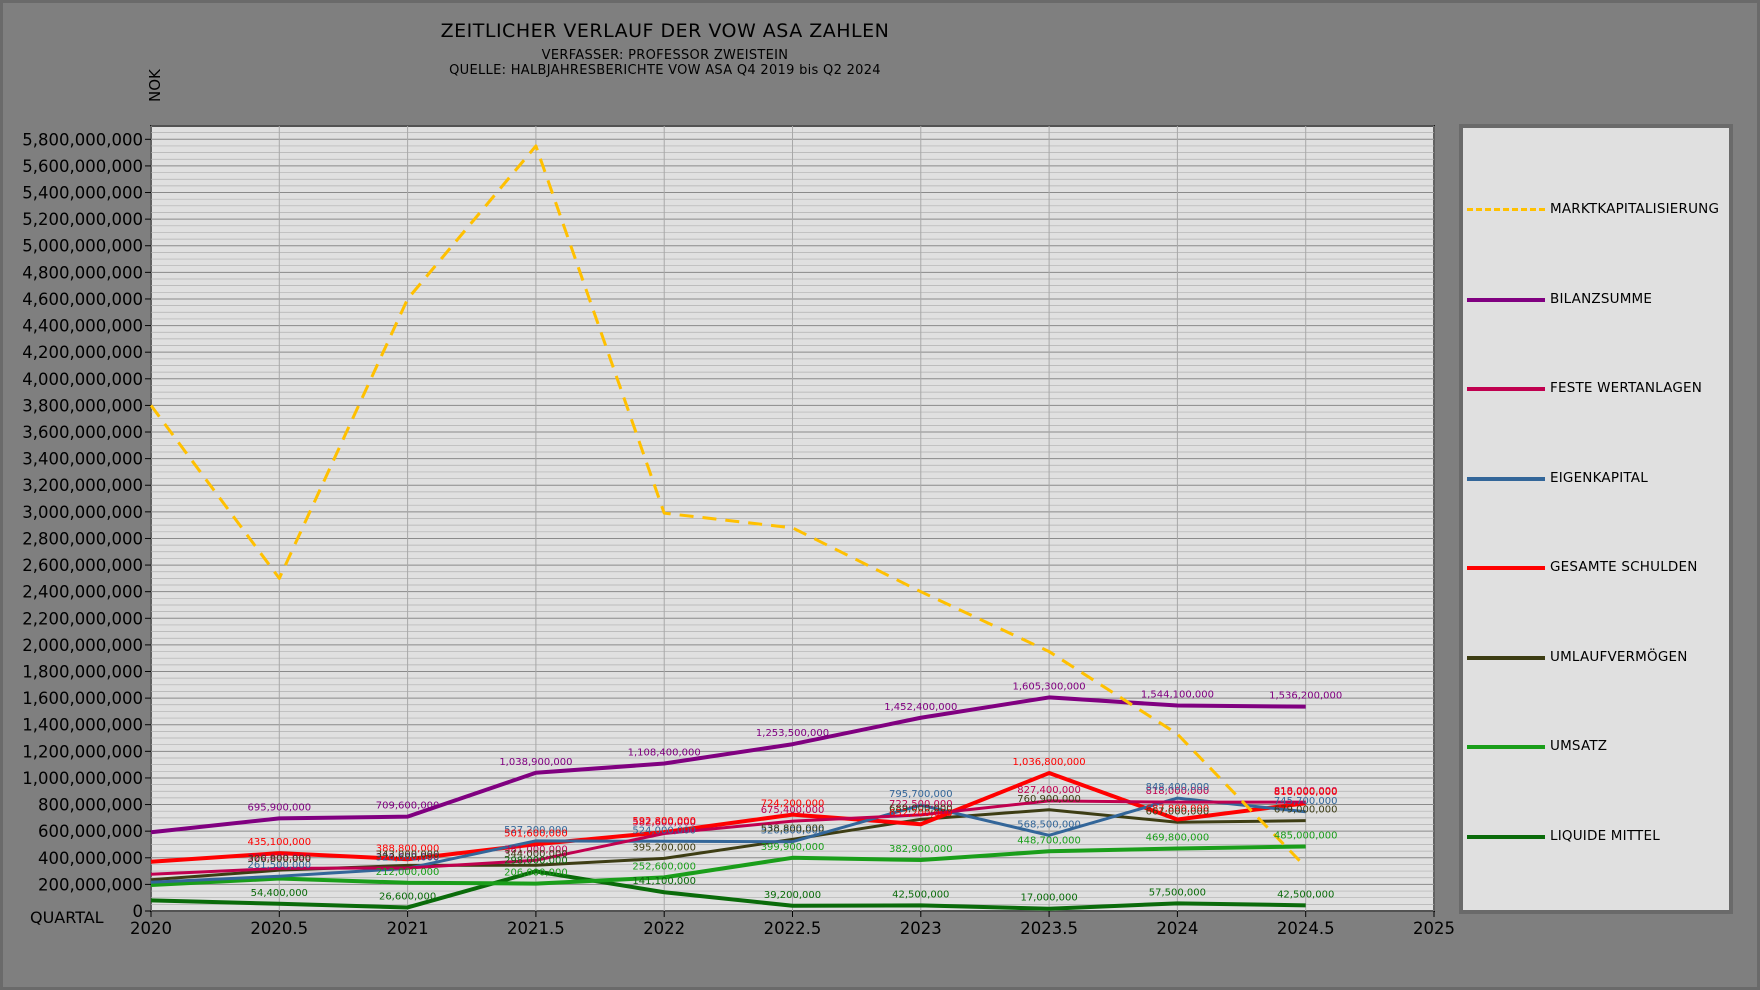 Image resolution: width=1760 pixels, height=990 pixels. I want to click on data-label: 652,200,000, so click(921, 813).